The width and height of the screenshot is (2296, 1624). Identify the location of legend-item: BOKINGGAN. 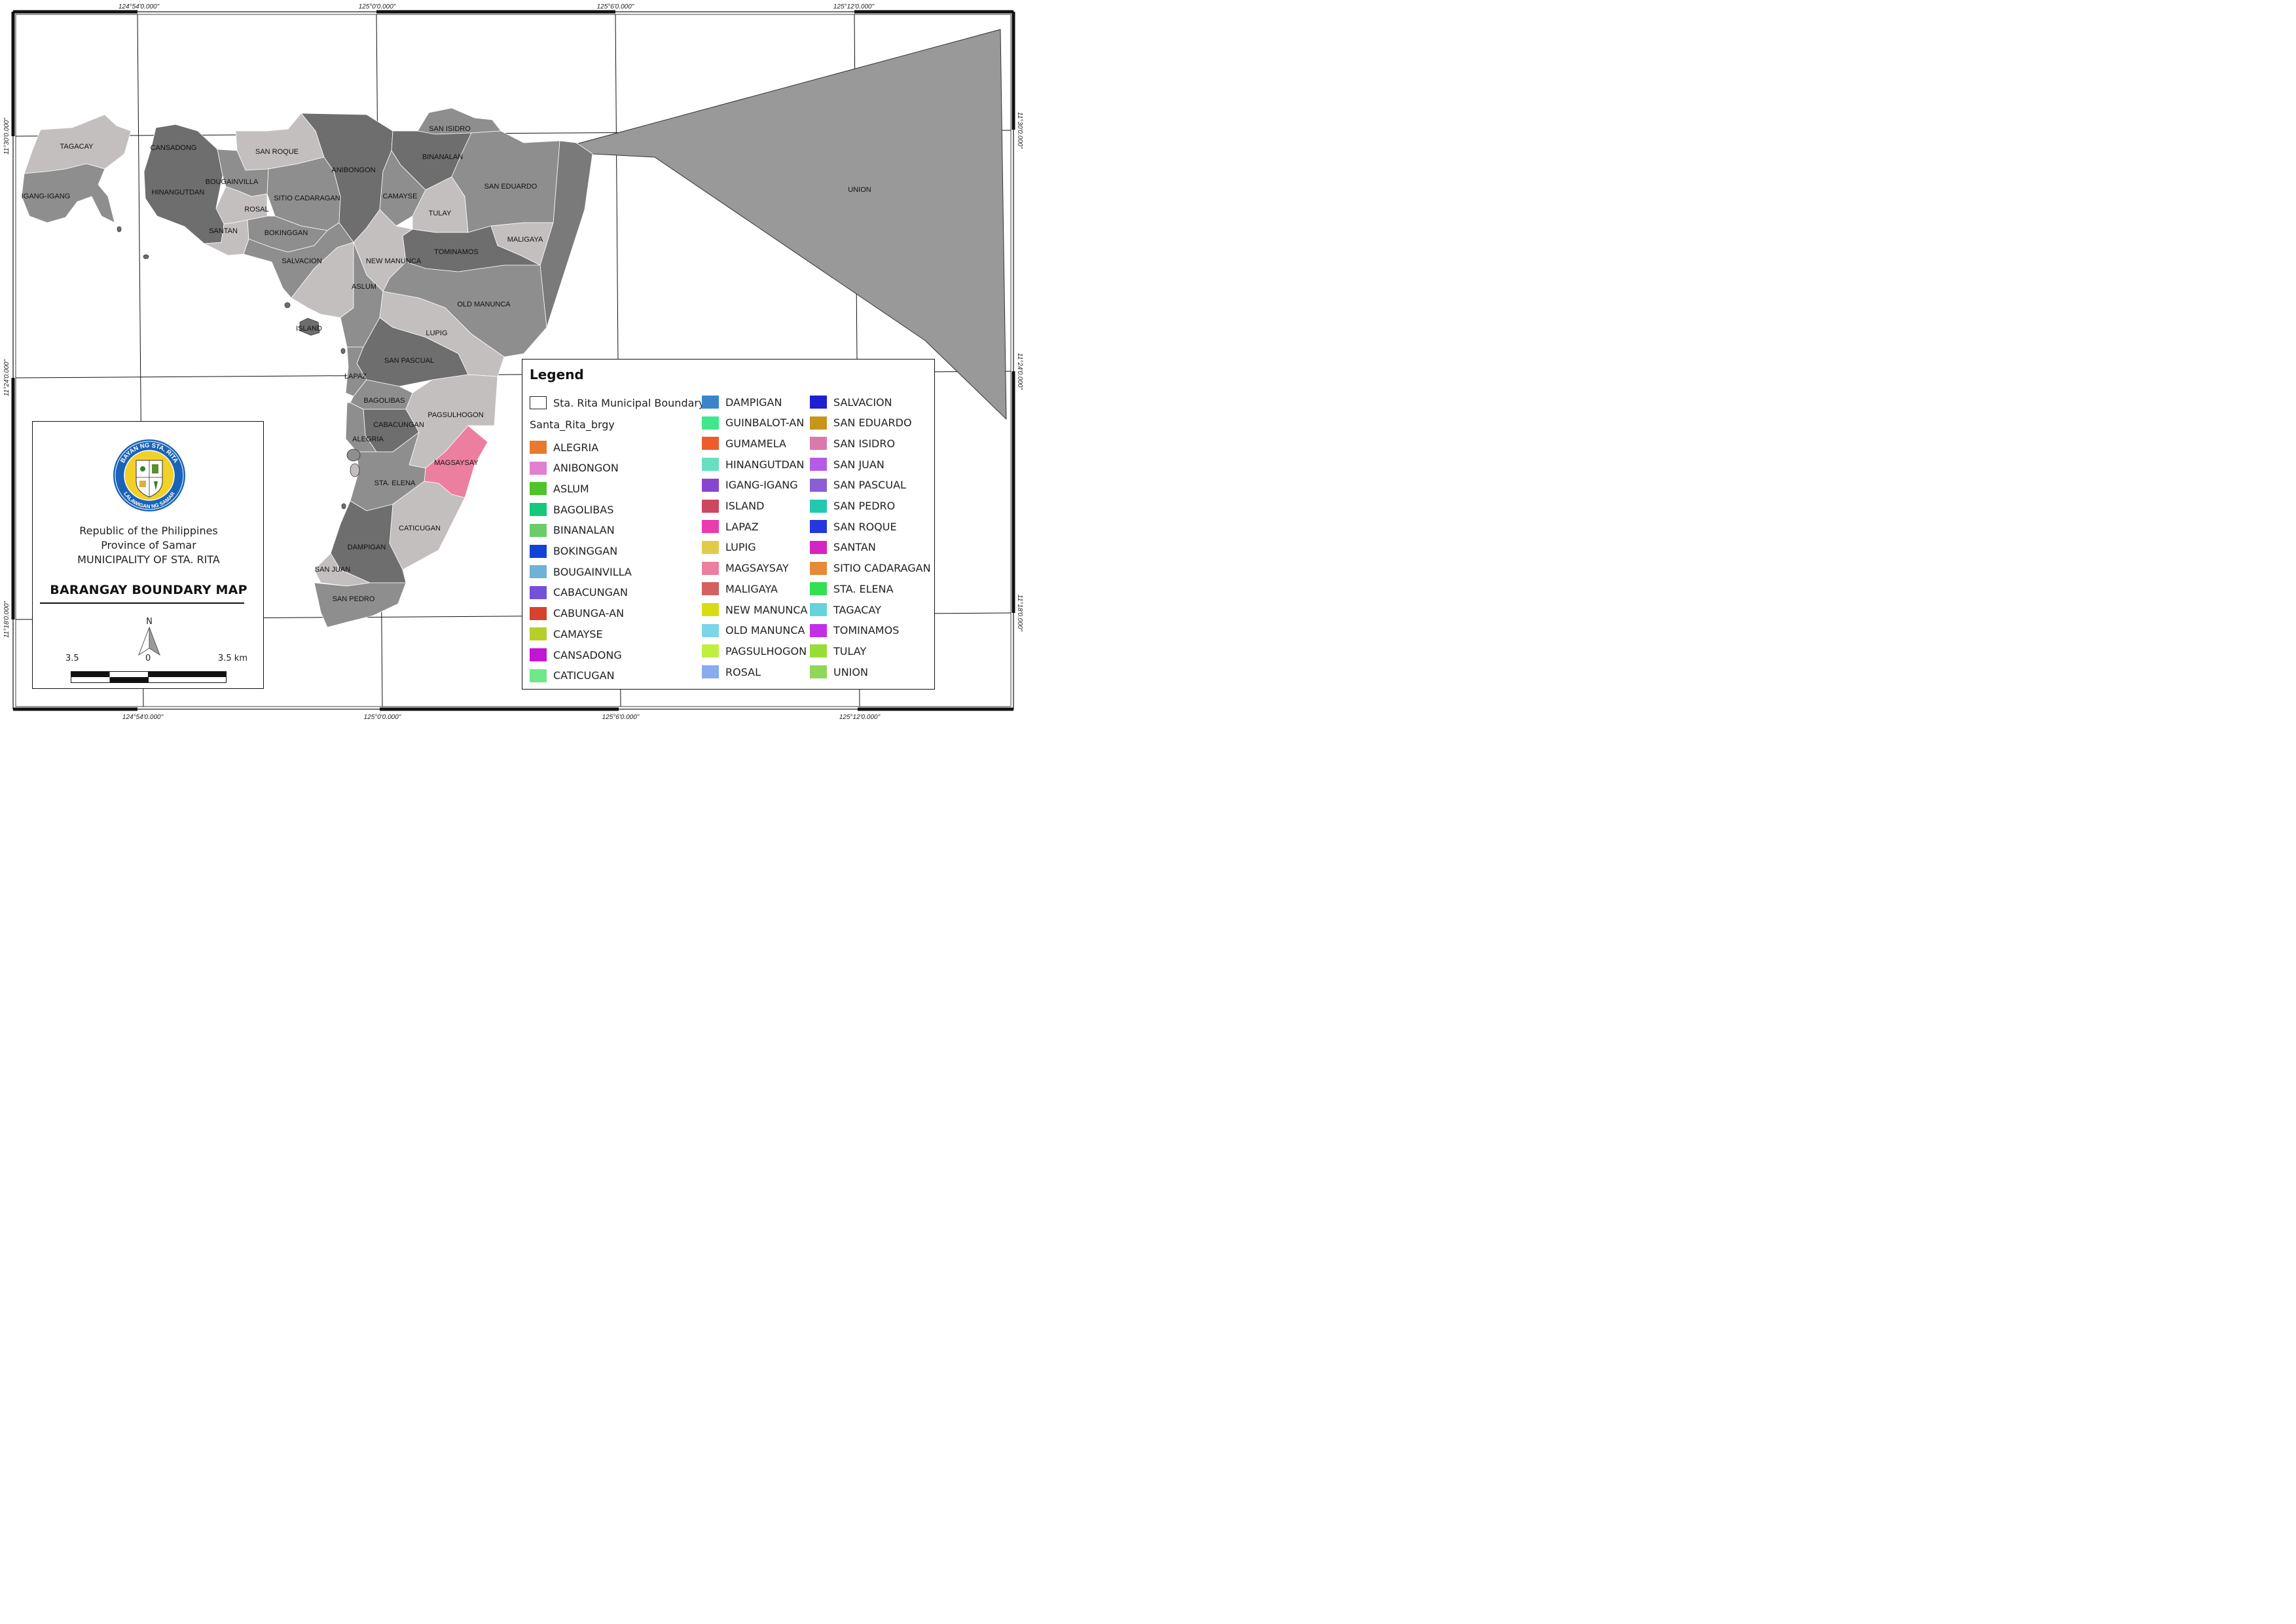
(573, 551).